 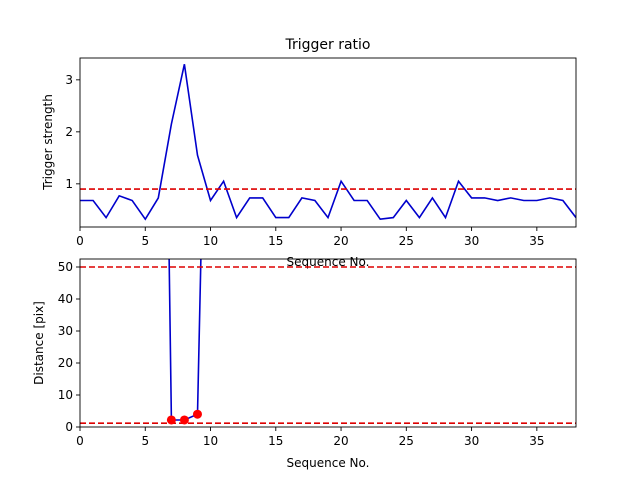 I want to click on y-tick-label: 10, so click(x=65, y=395).